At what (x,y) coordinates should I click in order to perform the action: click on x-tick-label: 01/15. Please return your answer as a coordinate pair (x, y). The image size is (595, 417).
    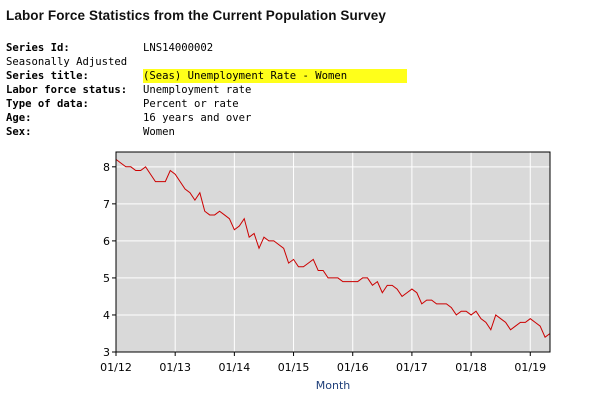
    Looking at the image, I should click on (294, 367).